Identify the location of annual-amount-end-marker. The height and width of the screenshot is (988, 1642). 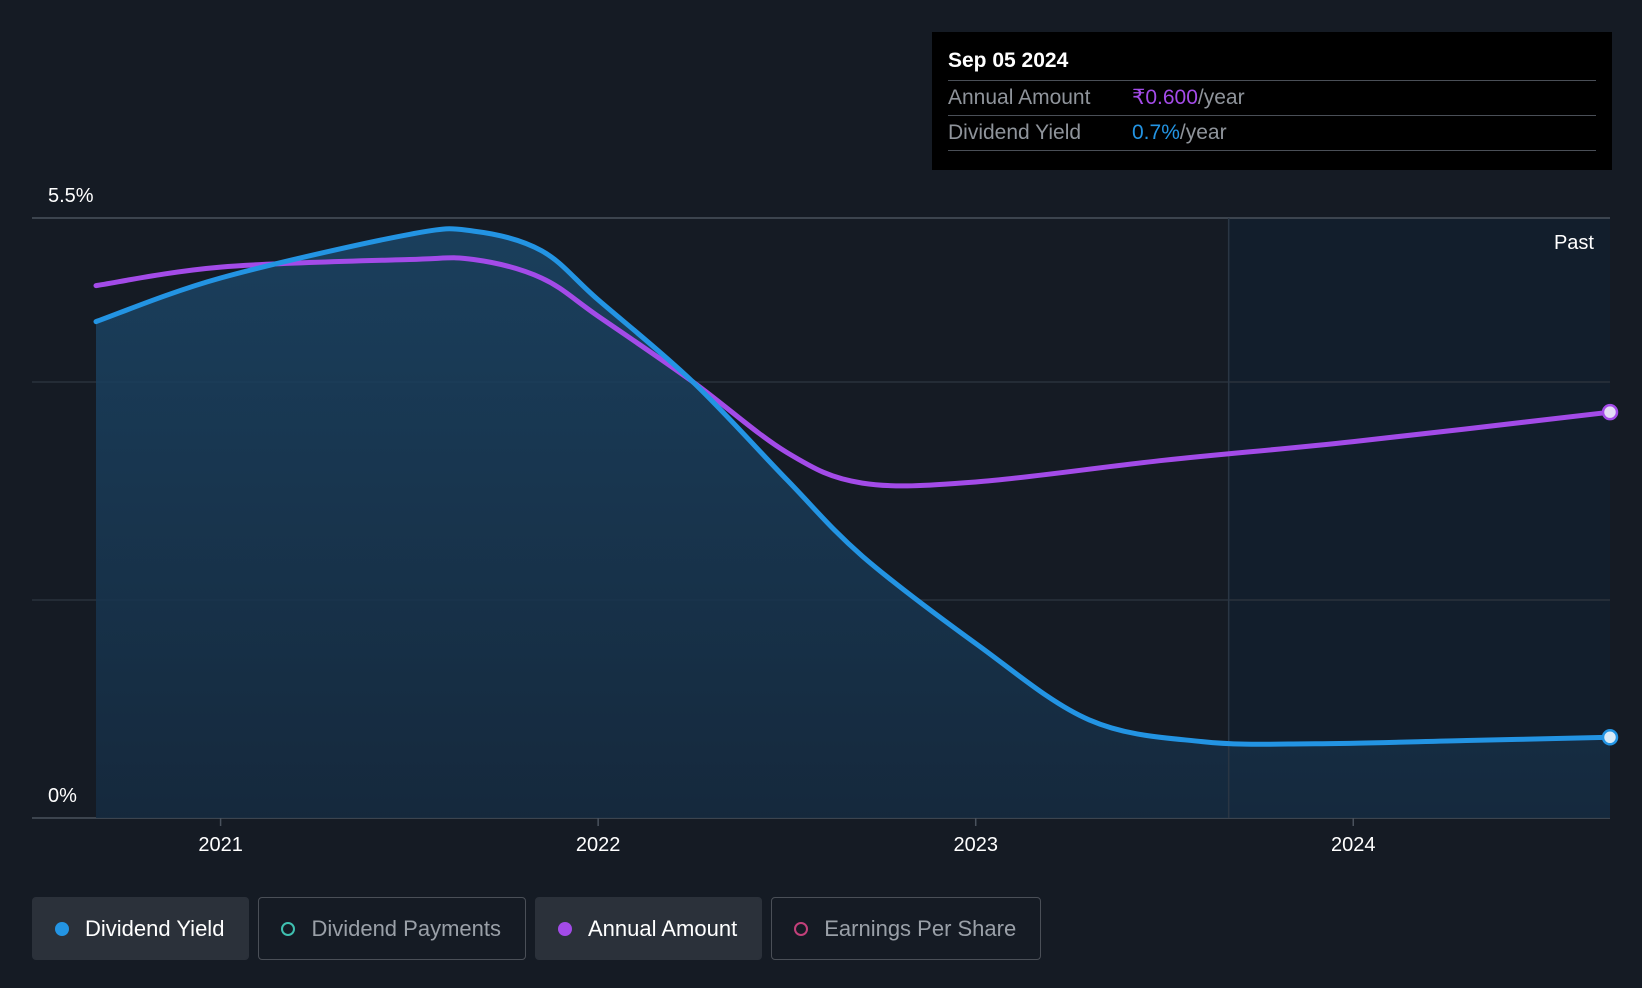
(1610, 412).